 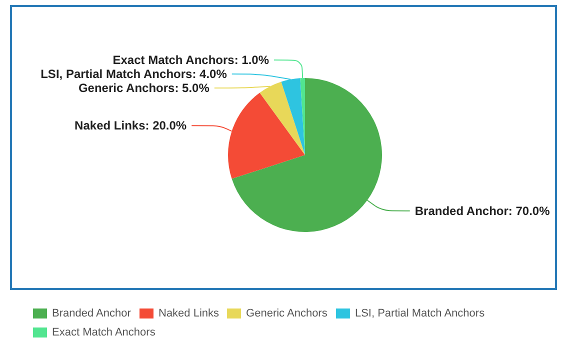 I want to click on legend-label: Branded Anchor, so click(x=92, y=314).